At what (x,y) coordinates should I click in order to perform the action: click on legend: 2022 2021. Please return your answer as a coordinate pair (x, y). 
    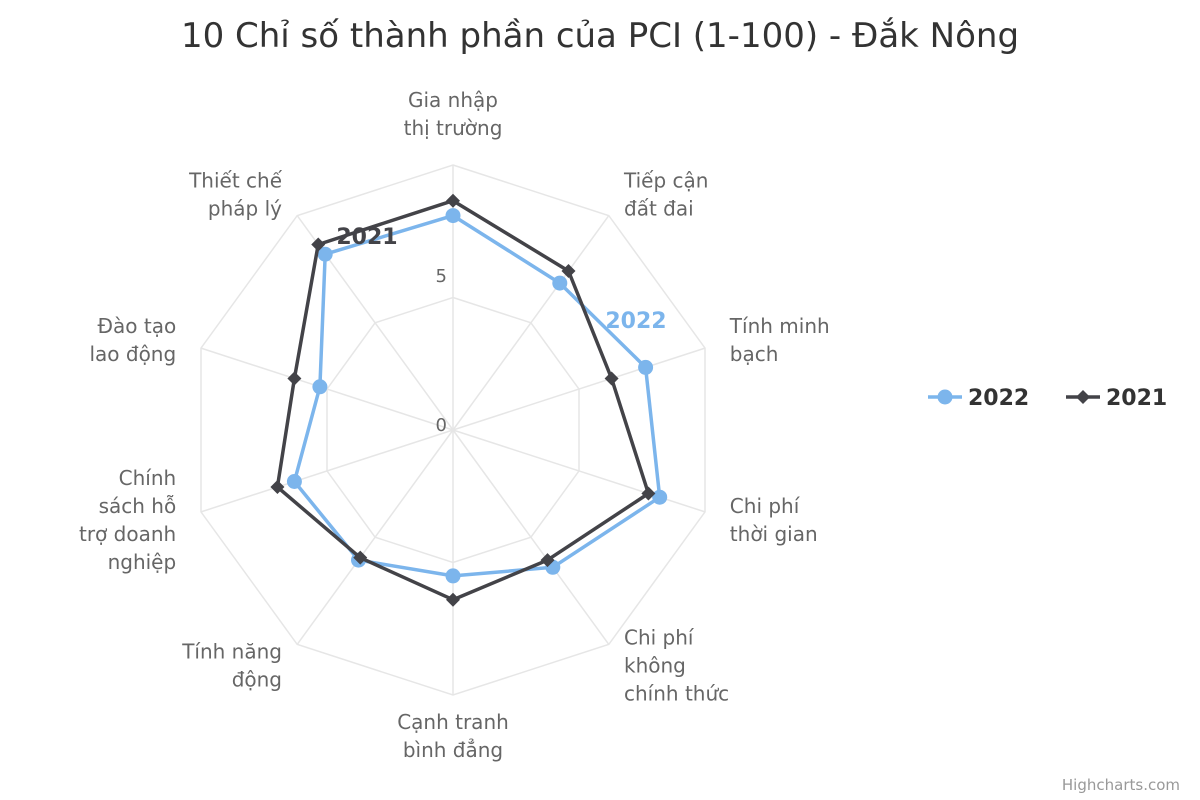
    Looking at the image, I should click on (1047, 398).